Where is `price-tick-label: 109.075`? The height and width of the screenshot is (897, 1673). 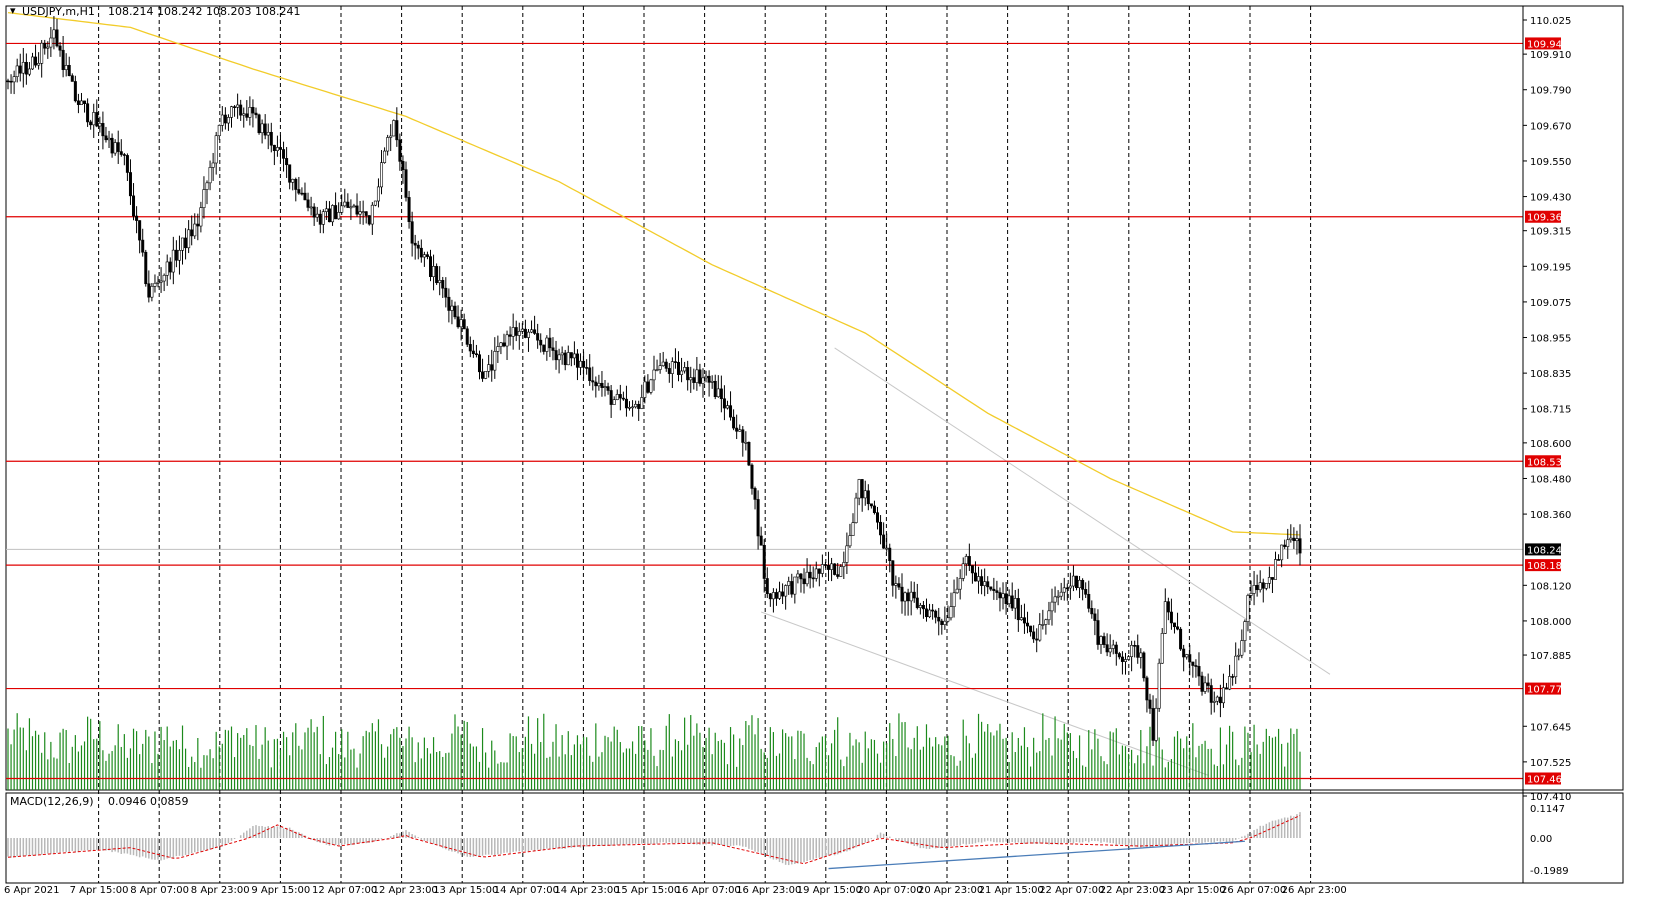
price-tick-label: 109.075 is located at coordinates (1550, 303).